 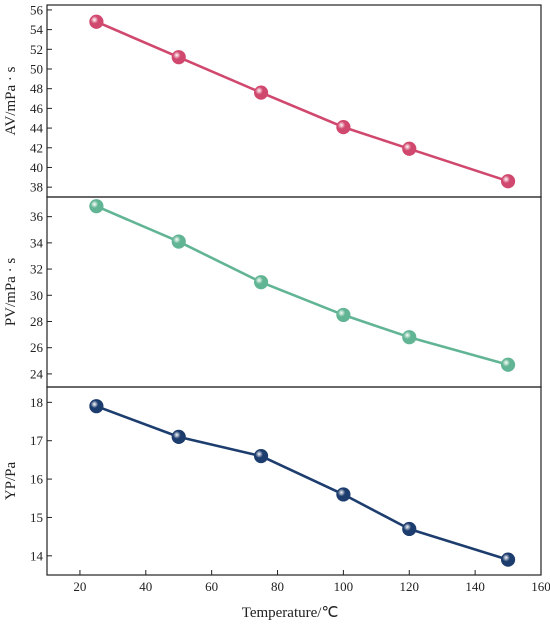 I want to click on y-tick-label: 16, so click(x=37, y=479).